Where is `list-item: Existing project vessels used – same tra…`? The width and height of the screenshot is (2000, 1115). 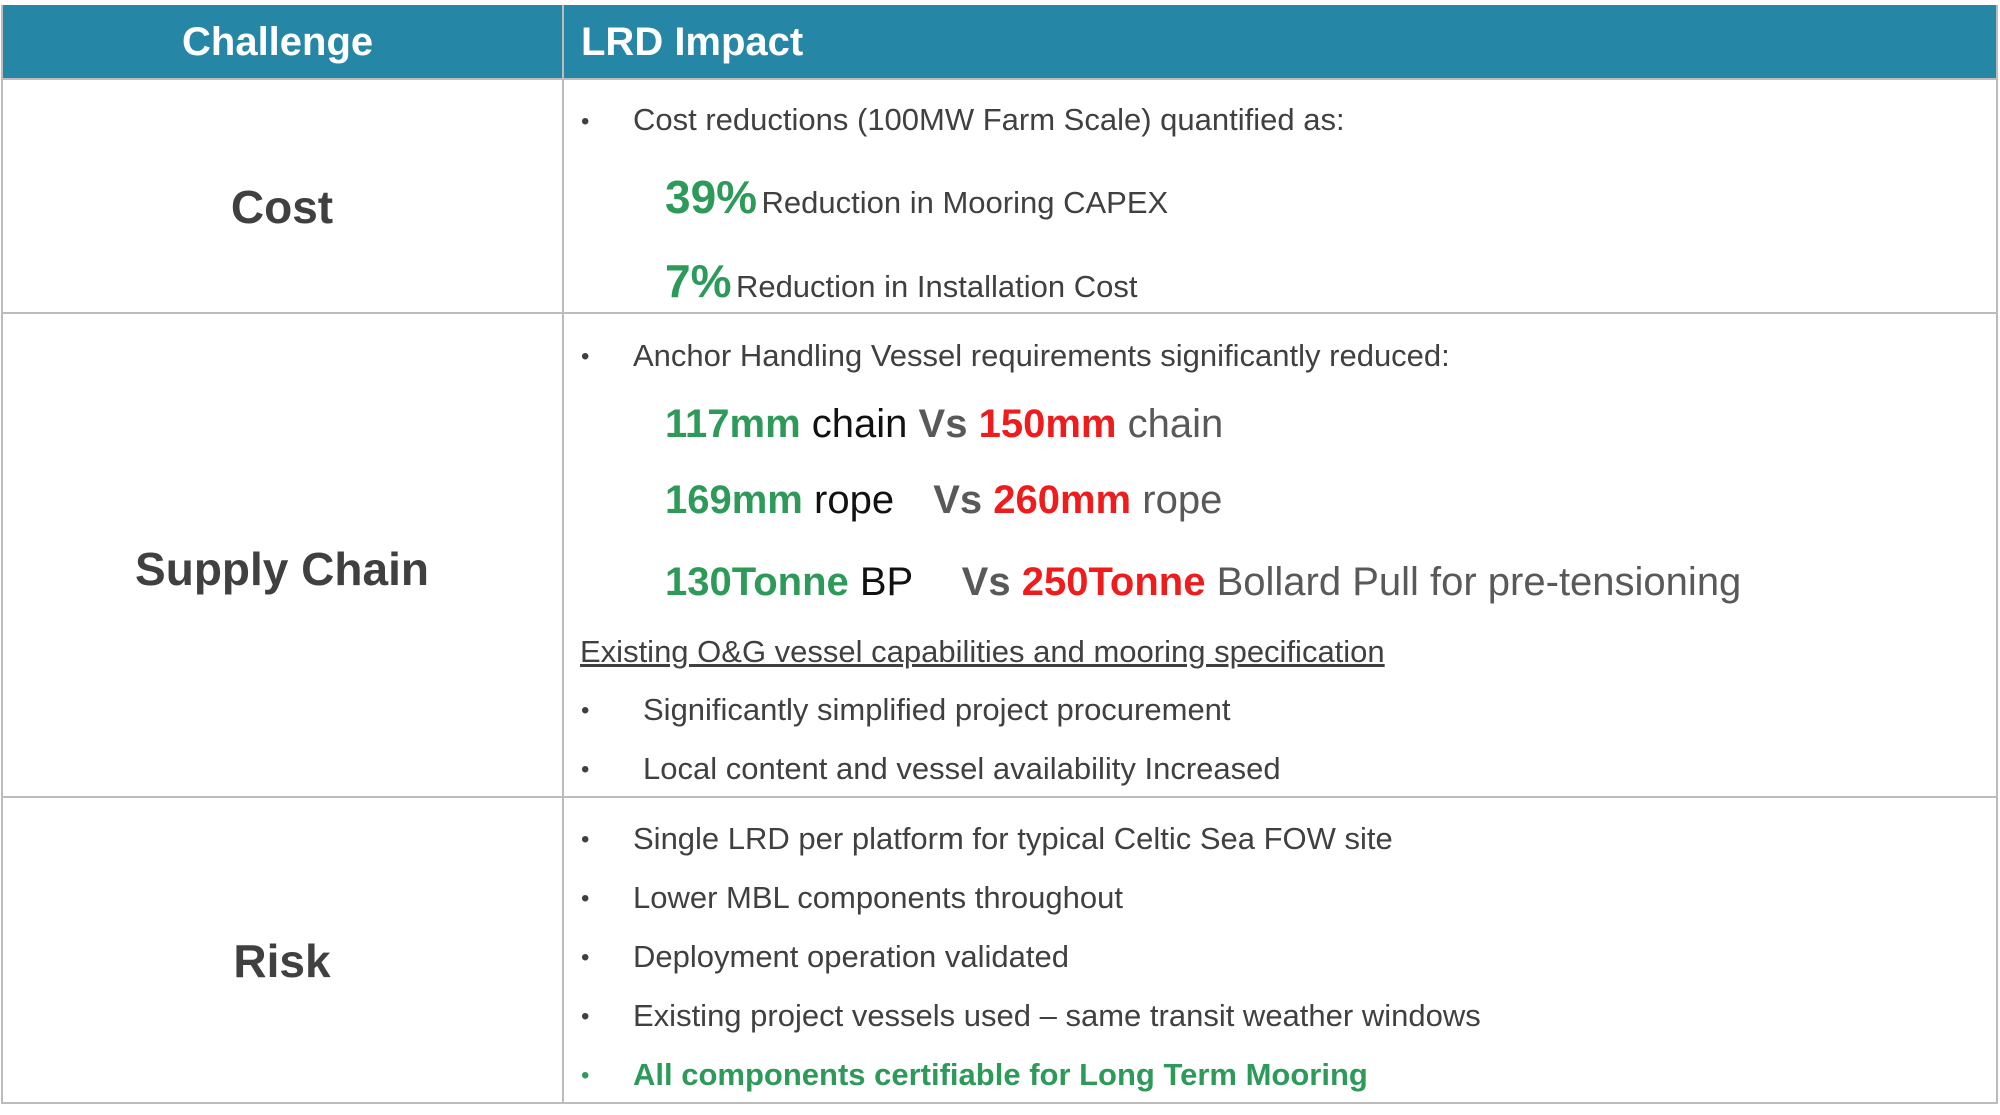 list-item: Existing project vessels used – same tra… is located at coordinates (1057, 1015).